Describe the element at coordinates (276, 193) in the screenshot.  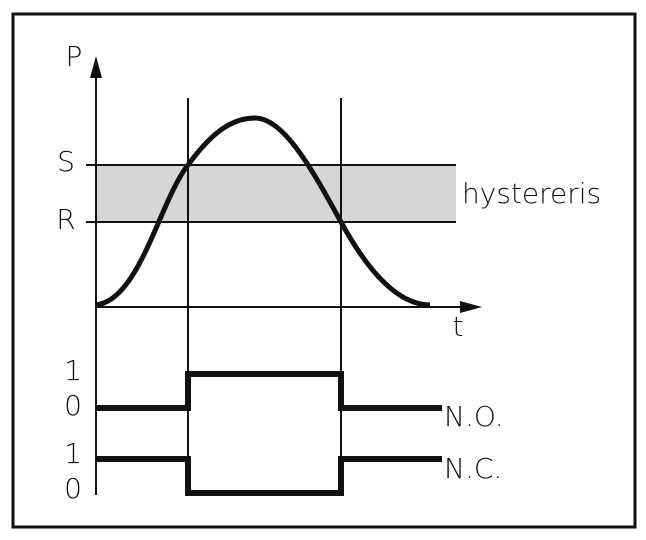
I see `hysteresis-band` at that location.